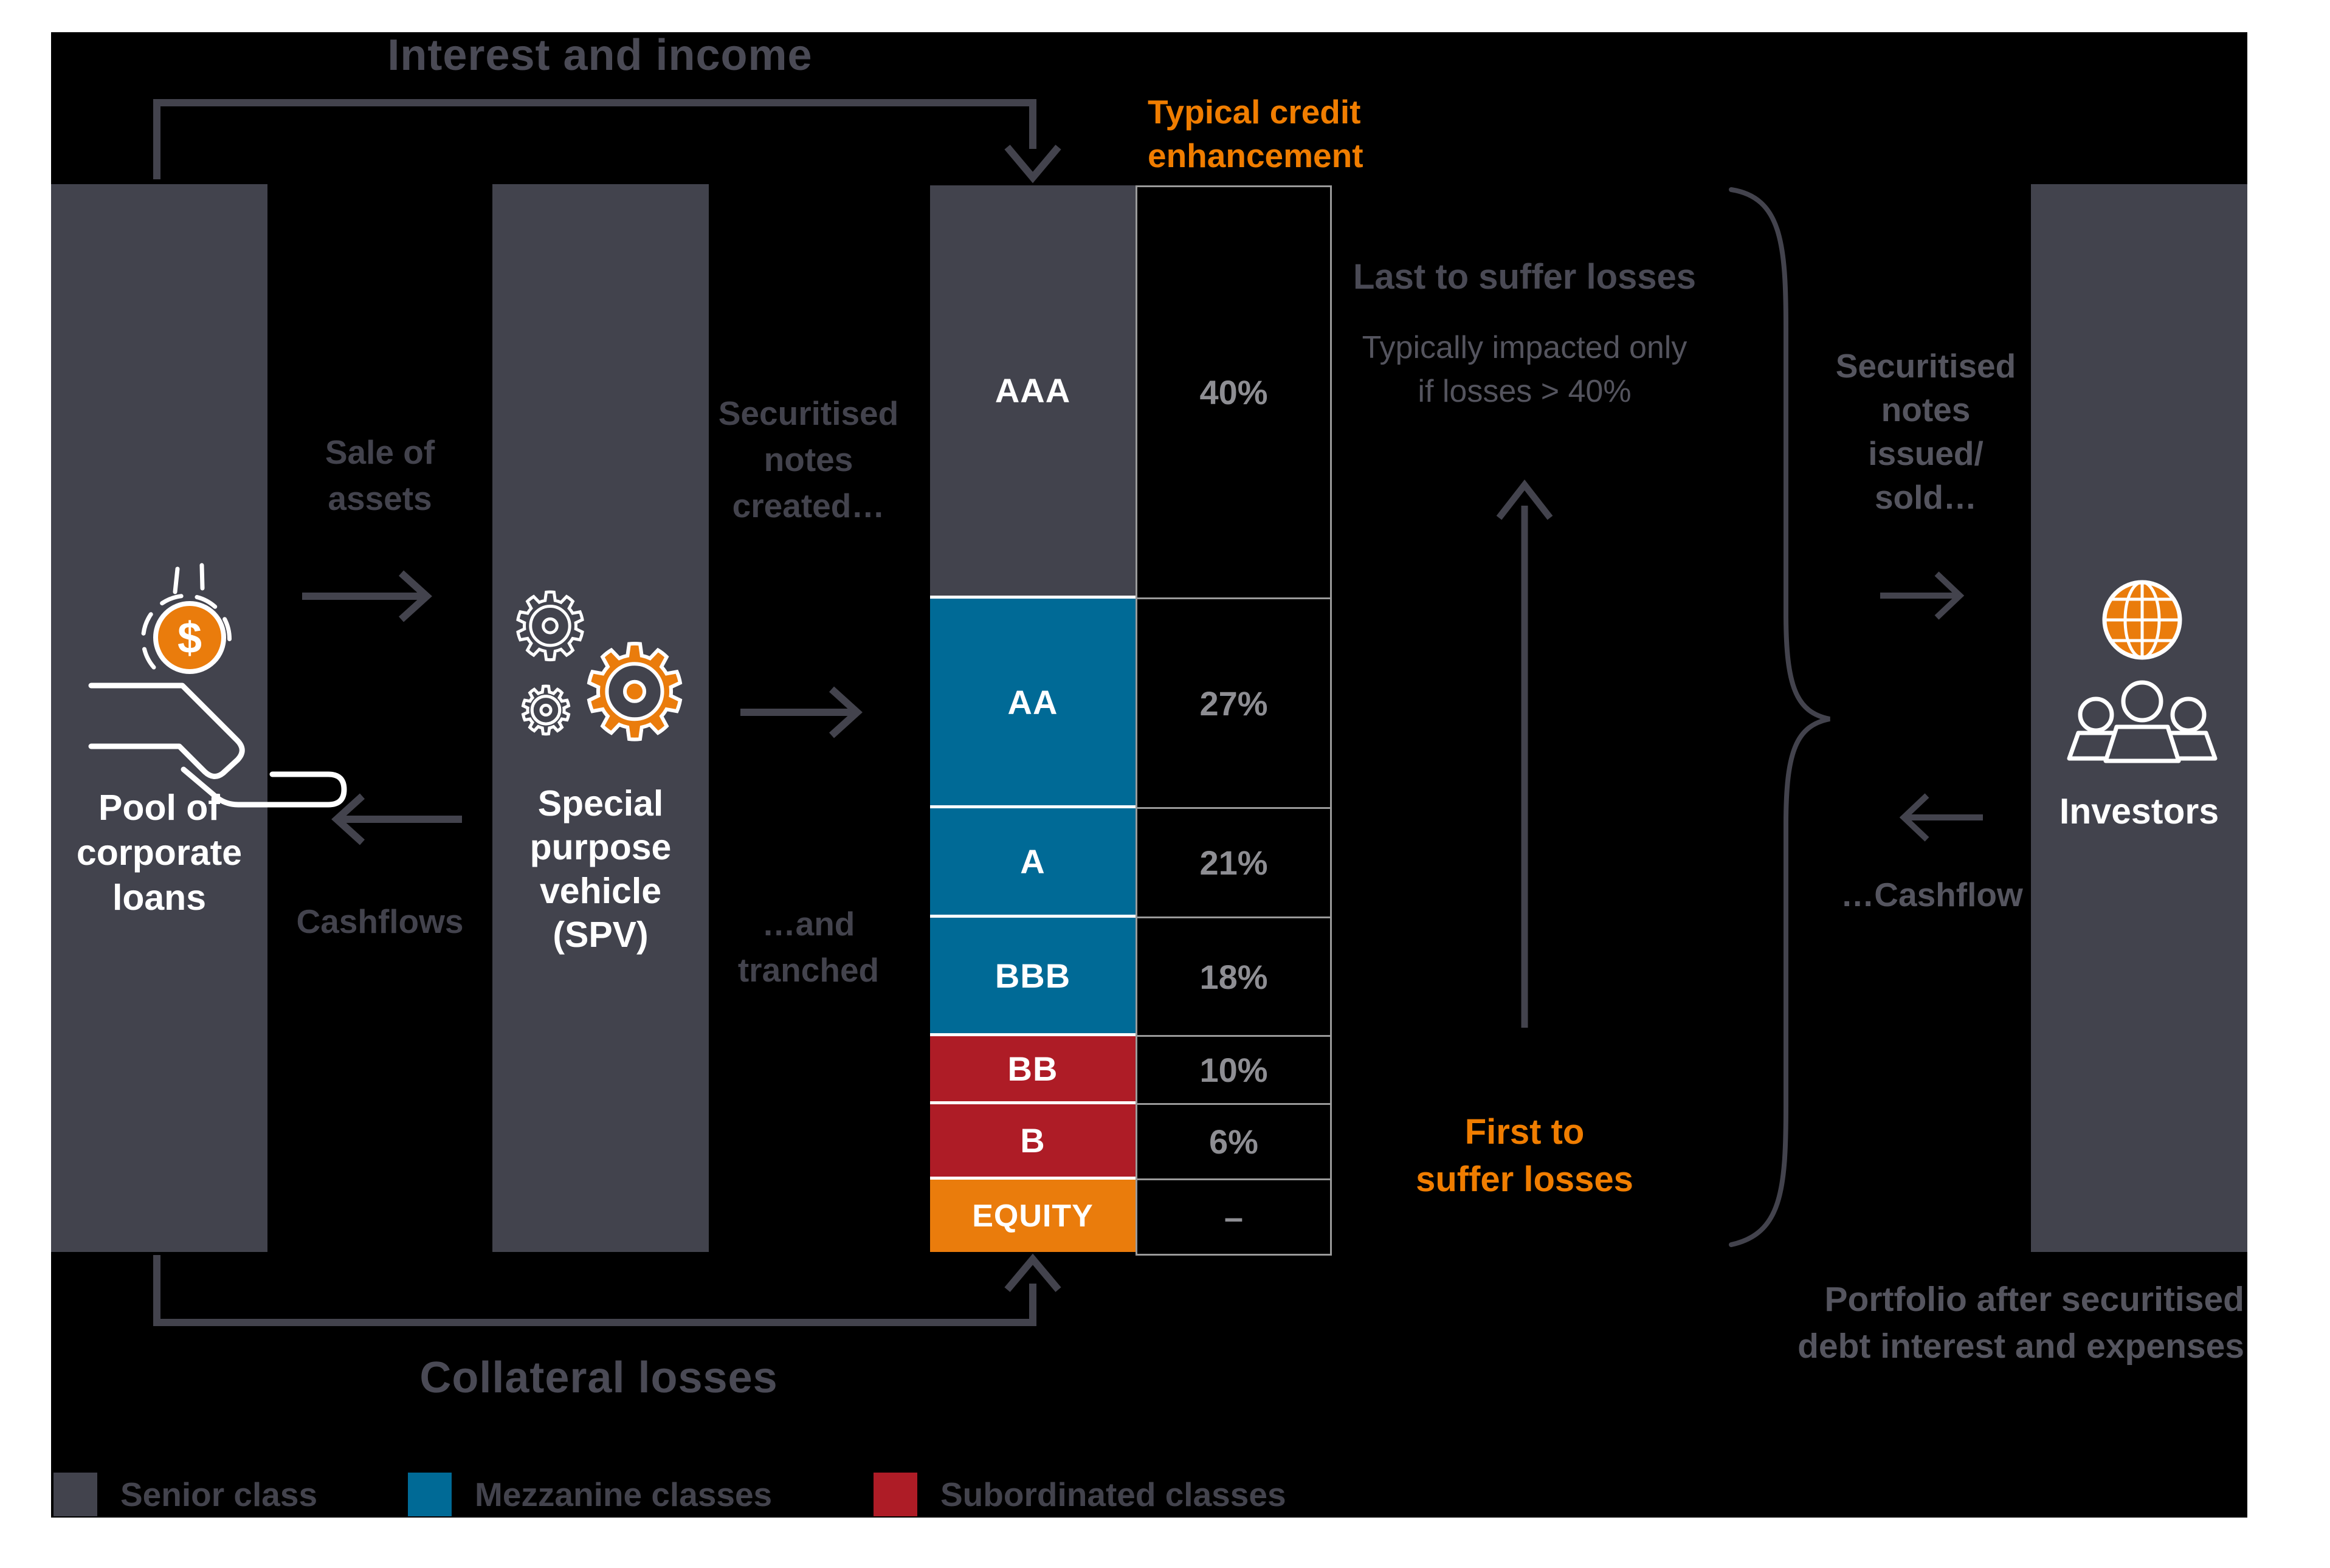 The image size is (2330, 1568). I want to click on spv-column, so click(600, 718).